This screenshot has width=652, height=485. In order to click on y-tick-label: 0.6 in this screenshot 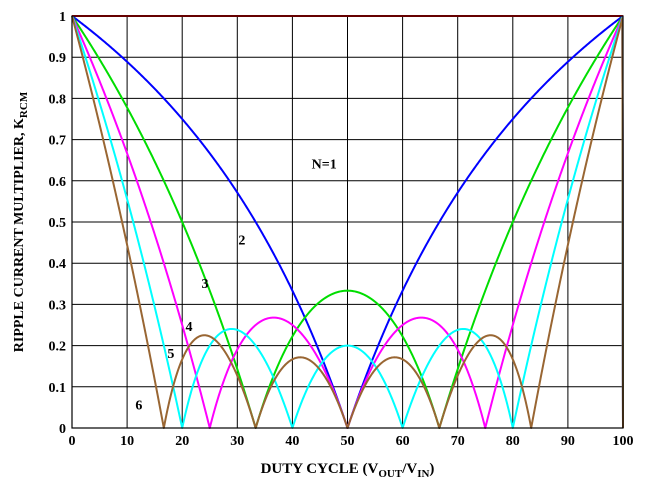, I will do `click(58, 182)`.